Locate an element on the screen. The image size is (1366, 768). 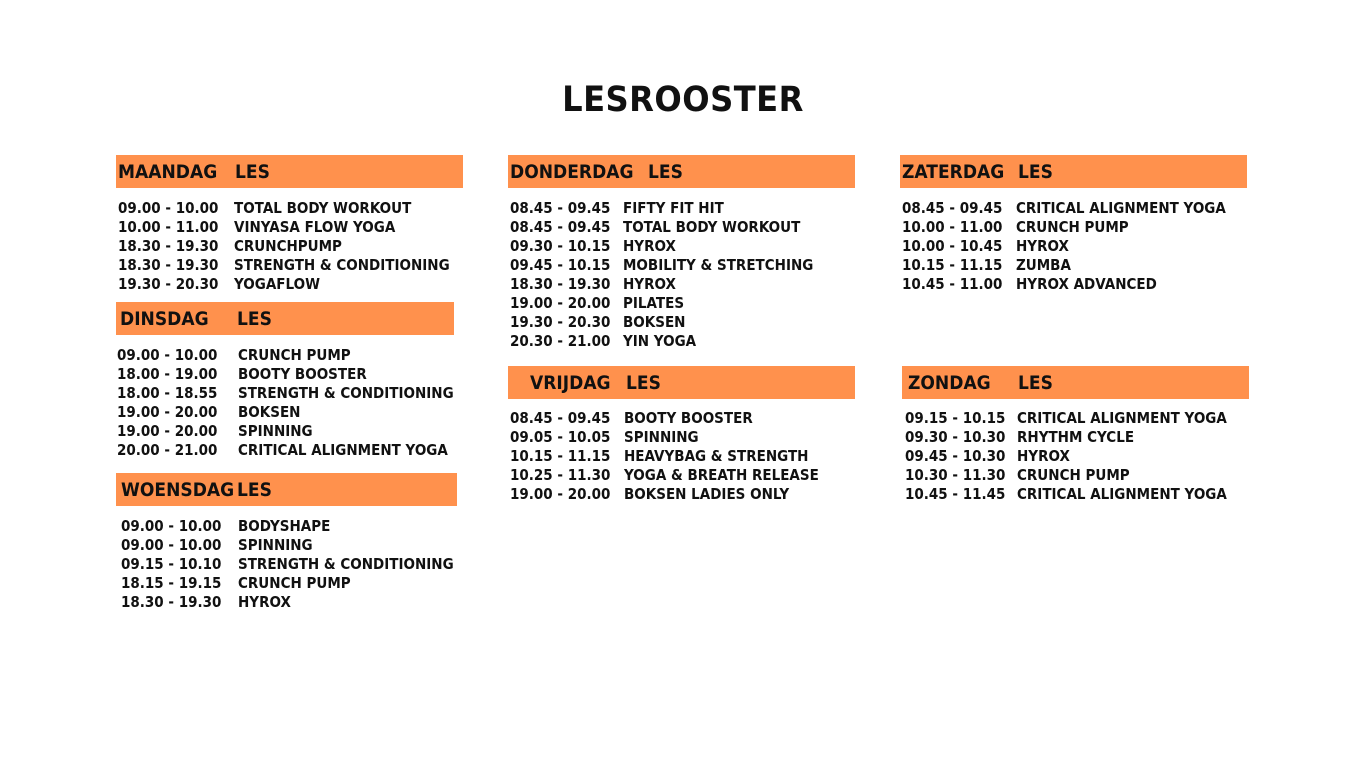
class-row: 10.00 - 10.45 HYROX is located at coordinates (1073, 246).